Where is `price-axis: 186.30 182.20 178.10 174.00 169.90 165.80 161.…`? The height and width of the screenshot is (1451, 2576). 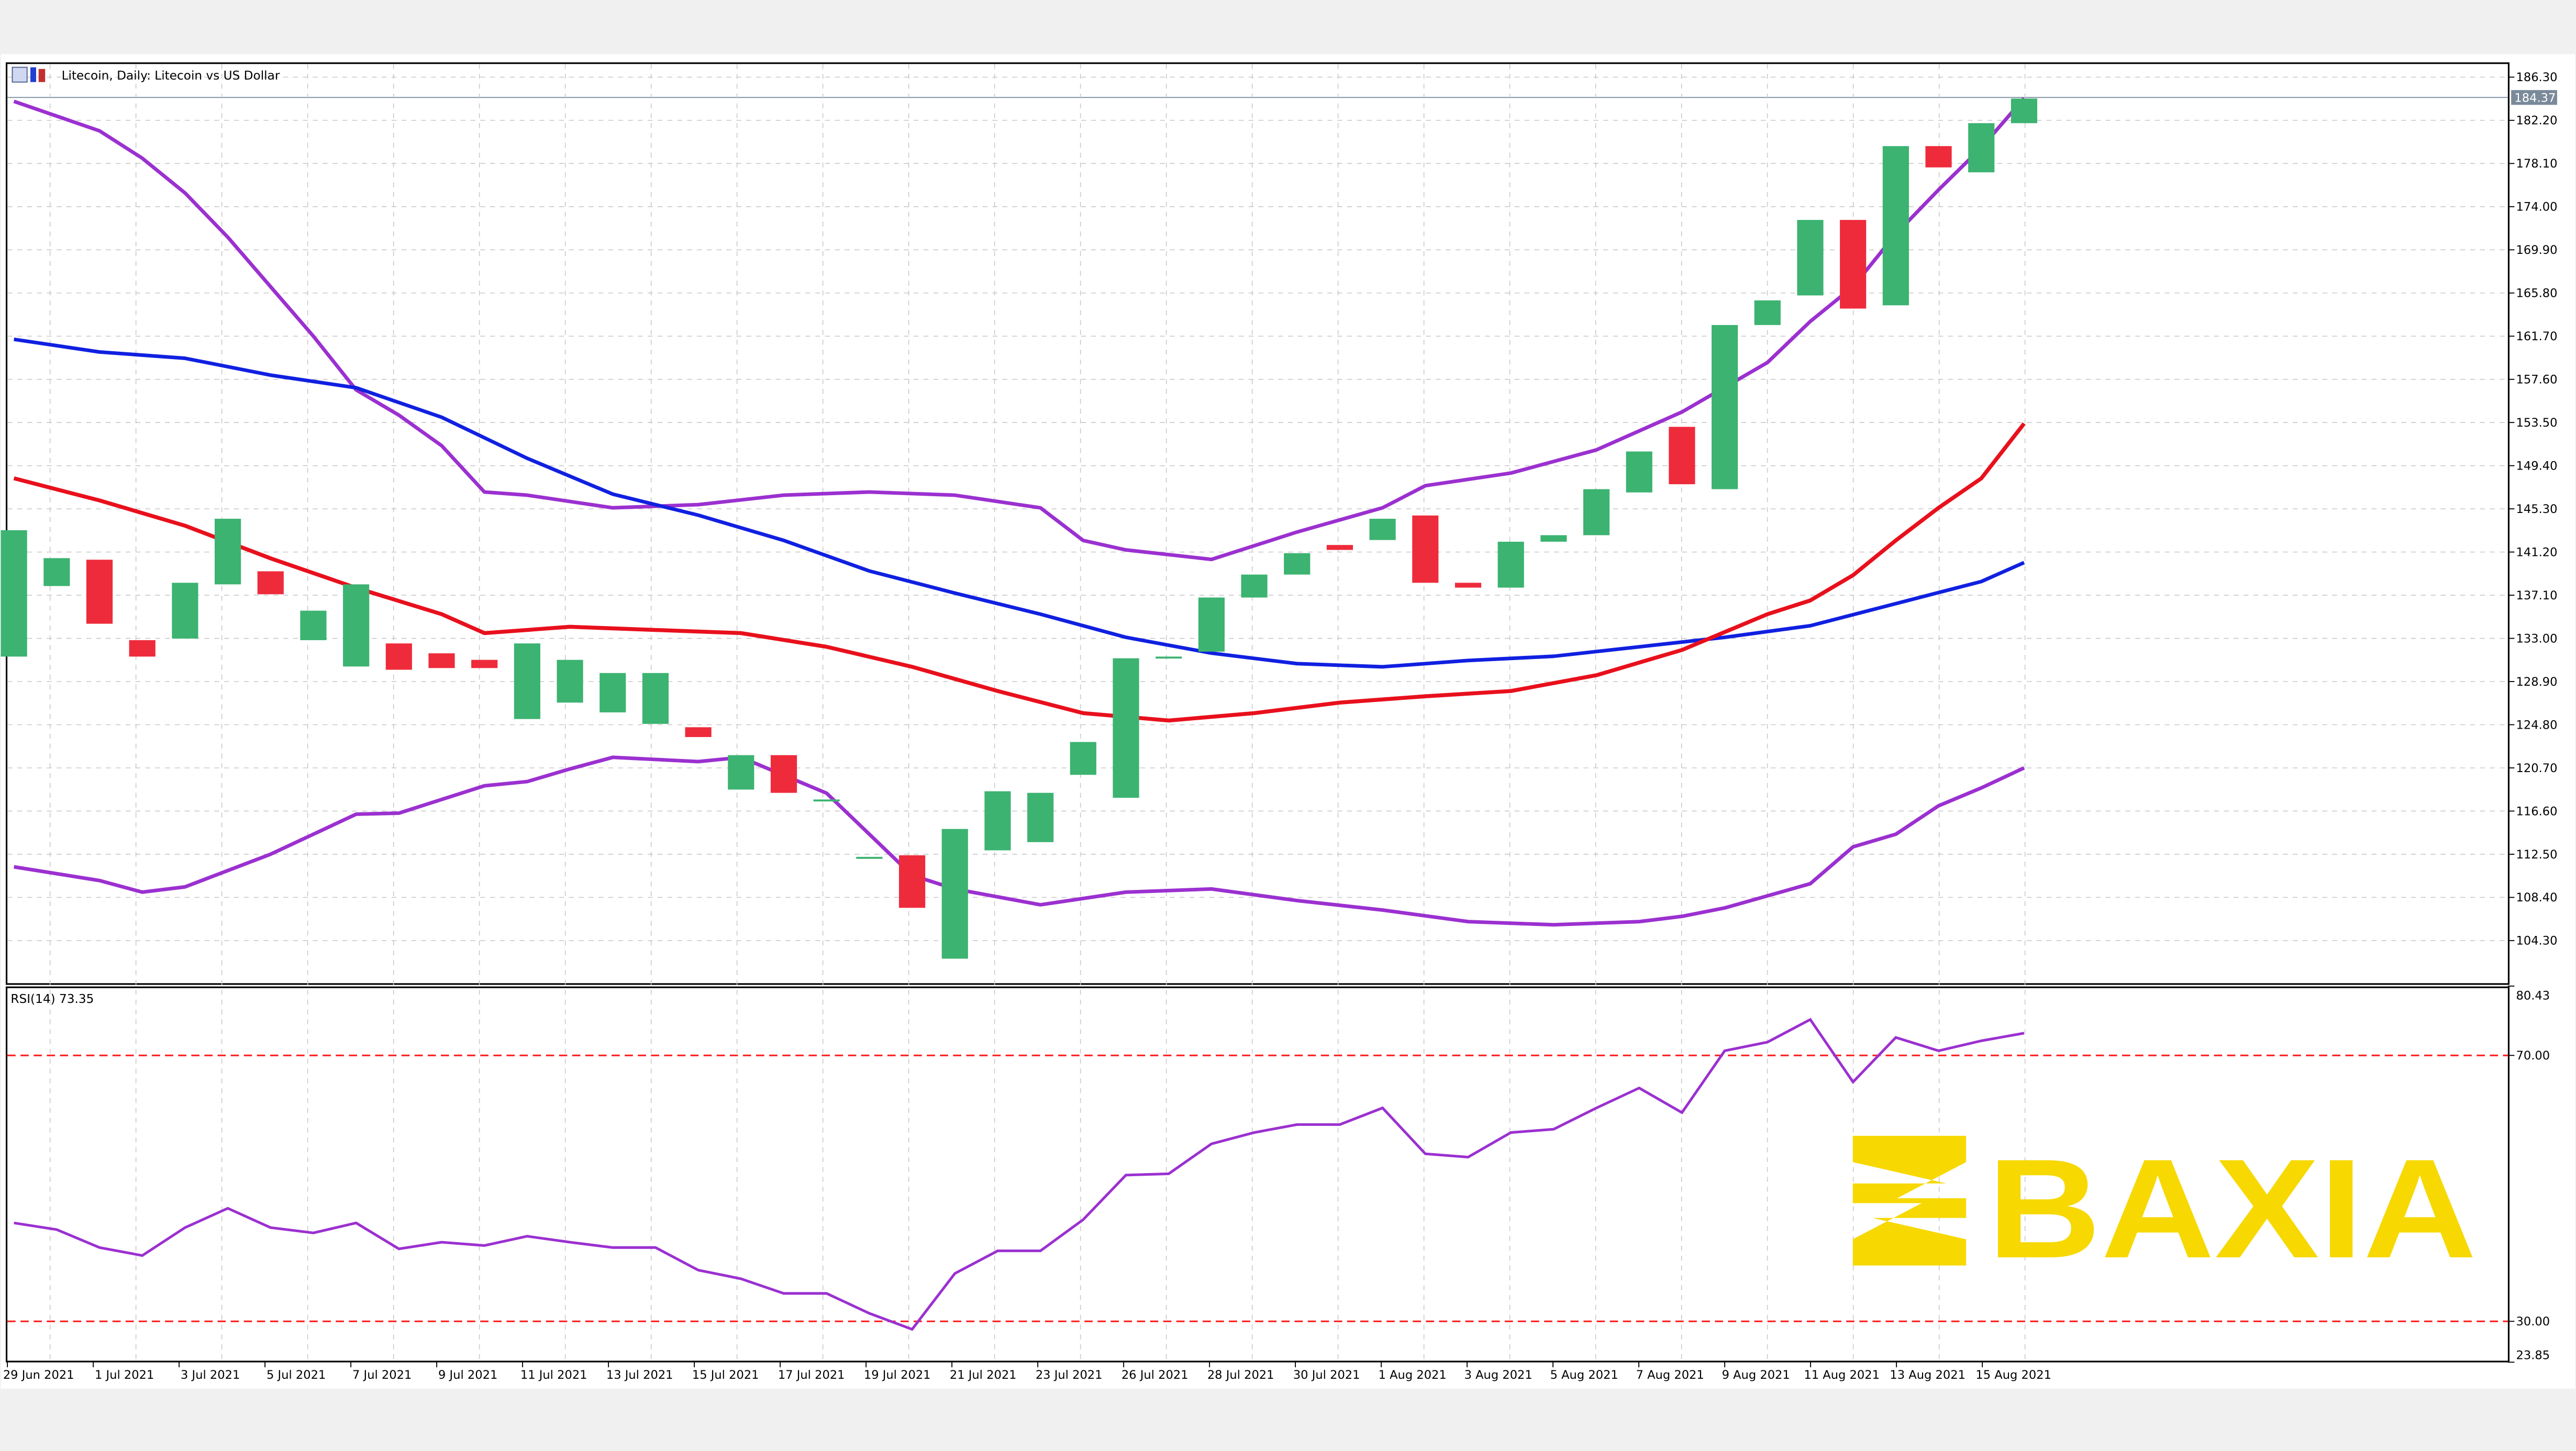
price-axis: 186.30 182.20 178.10 174.00 169.90 165.80 161.… is located at coordinates (2532, 510).